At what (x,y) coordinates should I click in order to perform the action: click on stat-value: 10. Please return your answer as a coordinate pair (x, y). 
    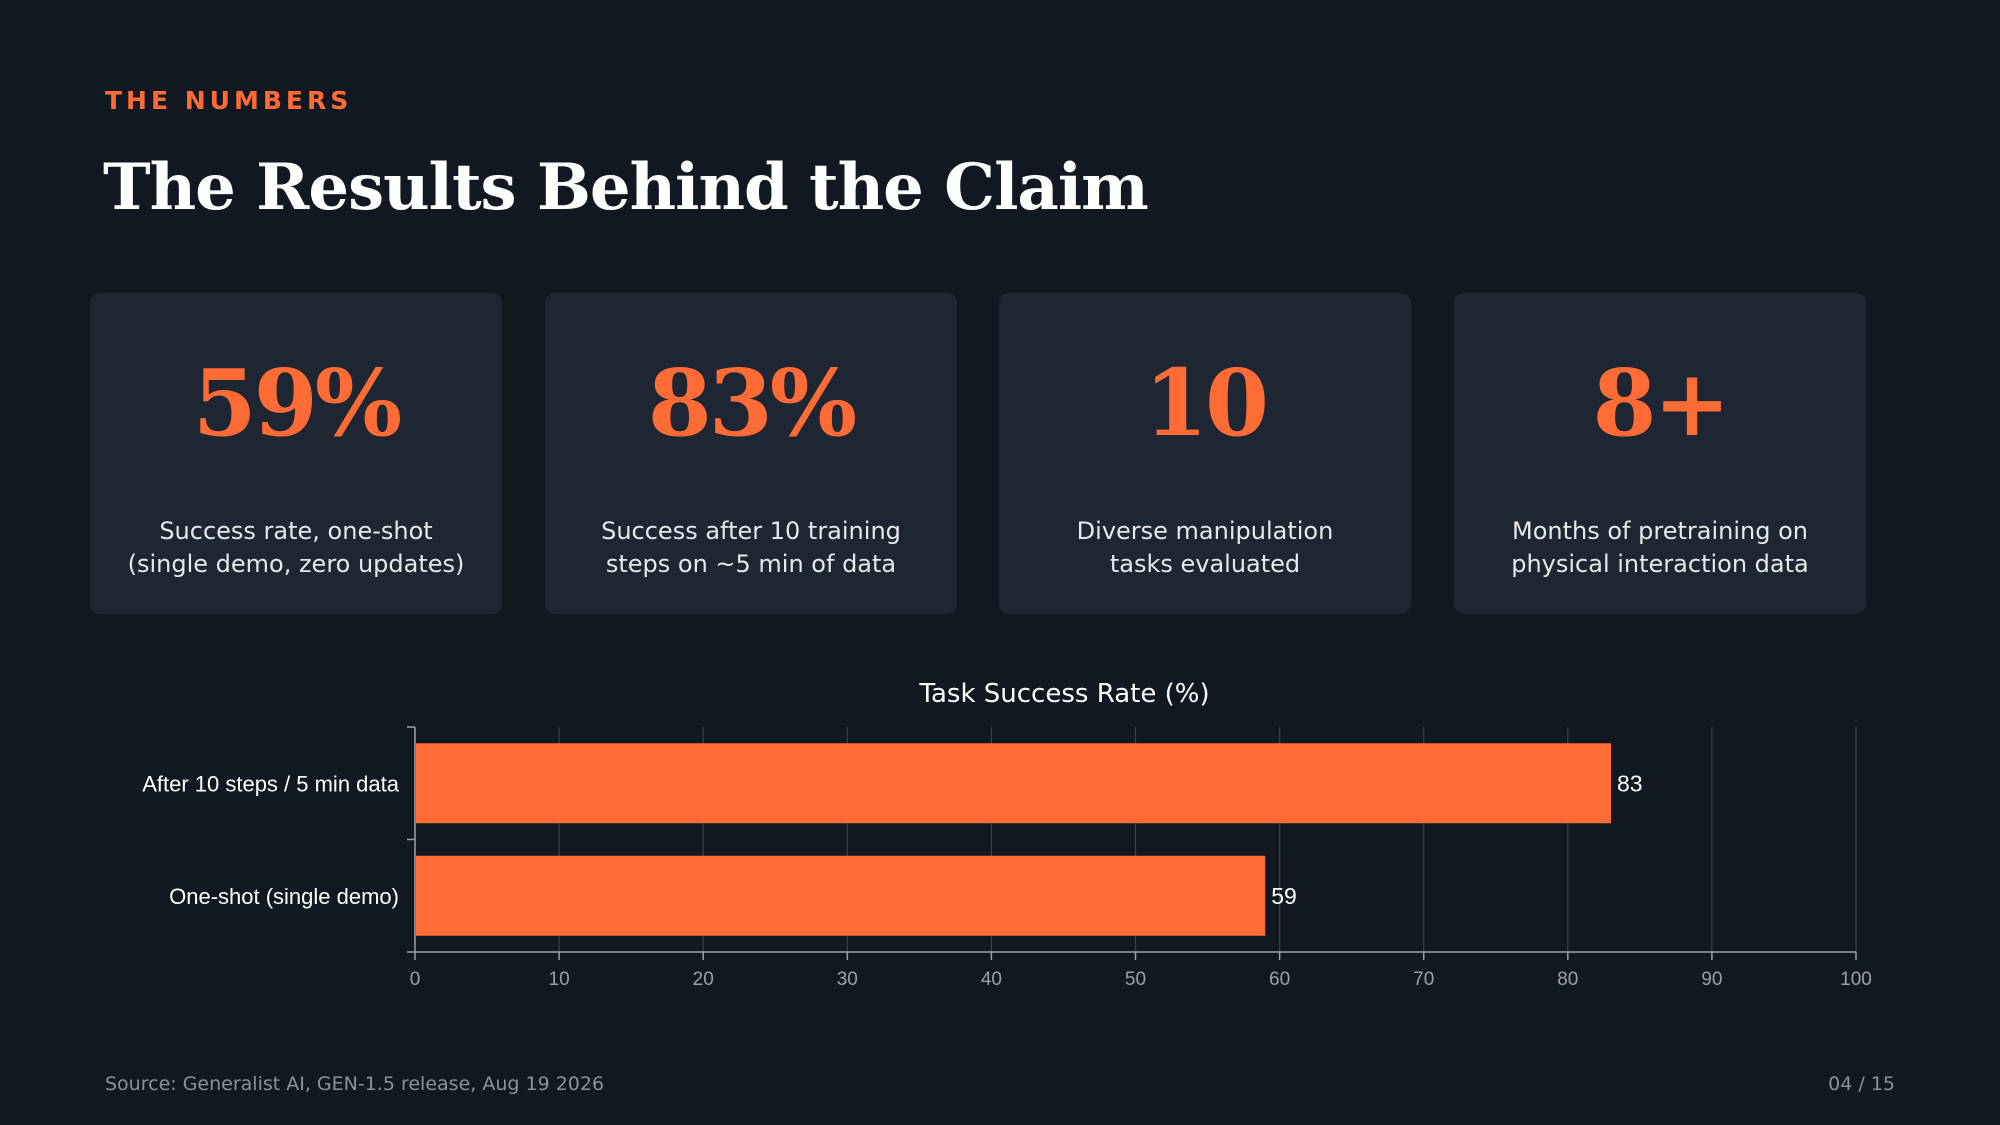
    Looking at the image, I should click on (1206, 403).